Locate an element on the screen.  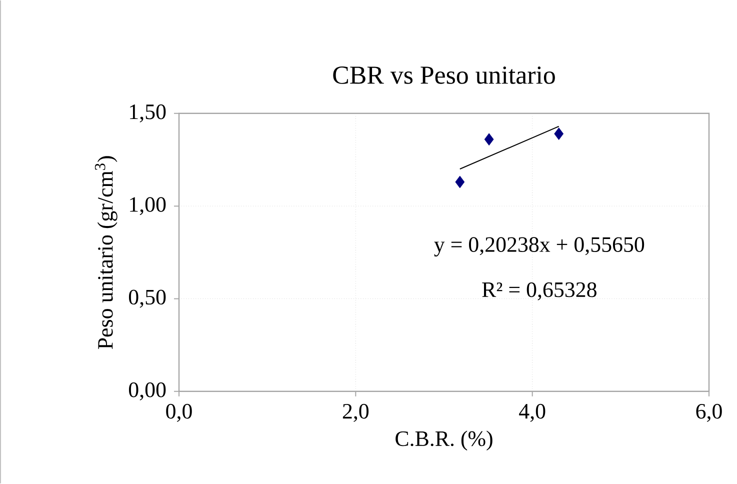
annotation: y = 0,20238x + 0,55650 is located at coordinates (539, 247).